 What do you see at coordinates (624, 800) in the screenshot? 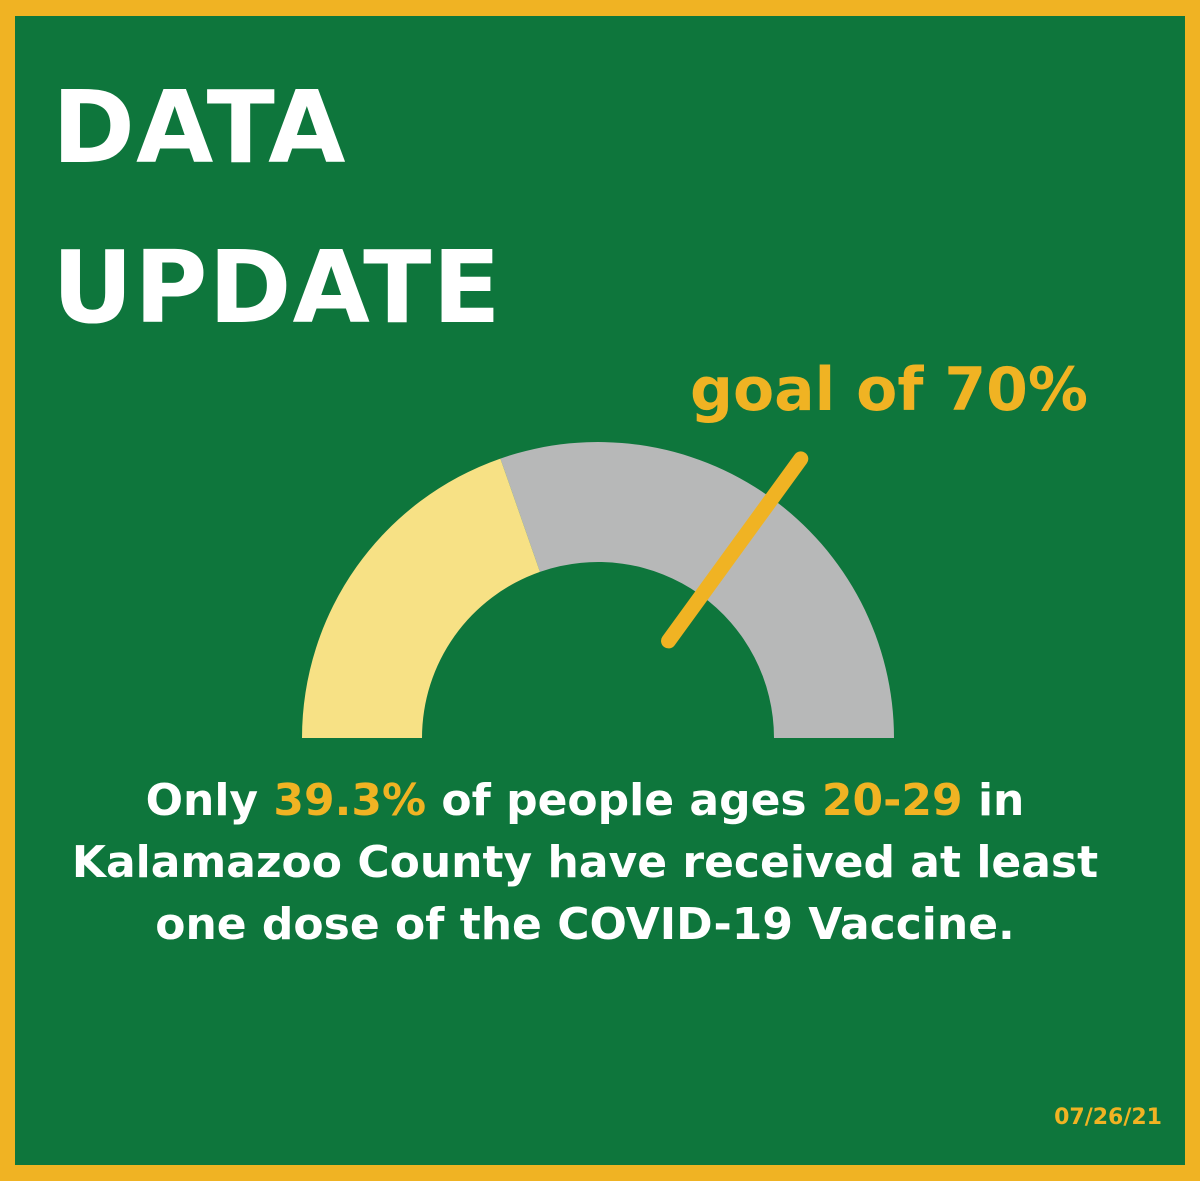
I see `caption-part-2: of people ages` at bounding box center [624, 800].